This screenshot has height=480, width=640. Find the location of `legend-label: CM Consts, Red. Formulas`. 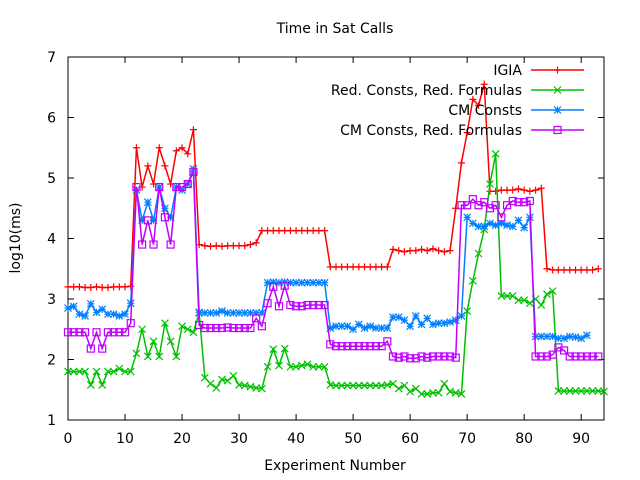

legend-label: CM Consts, Red. Formulas is located at coordinates (431, 131).